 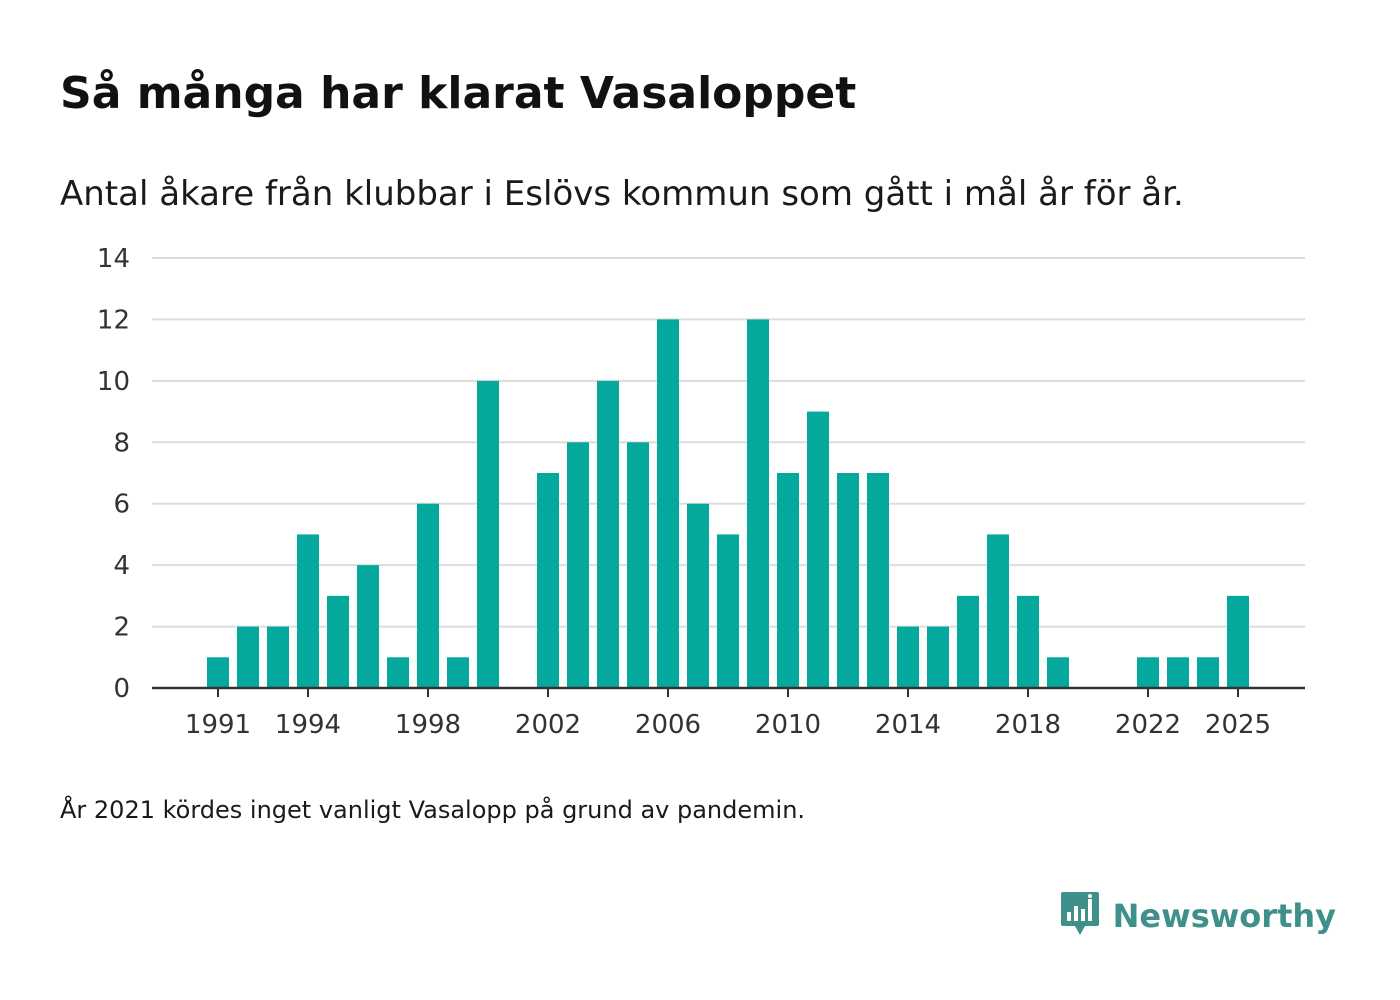 I want to click on bar-2002, so click(x=548, y=580).